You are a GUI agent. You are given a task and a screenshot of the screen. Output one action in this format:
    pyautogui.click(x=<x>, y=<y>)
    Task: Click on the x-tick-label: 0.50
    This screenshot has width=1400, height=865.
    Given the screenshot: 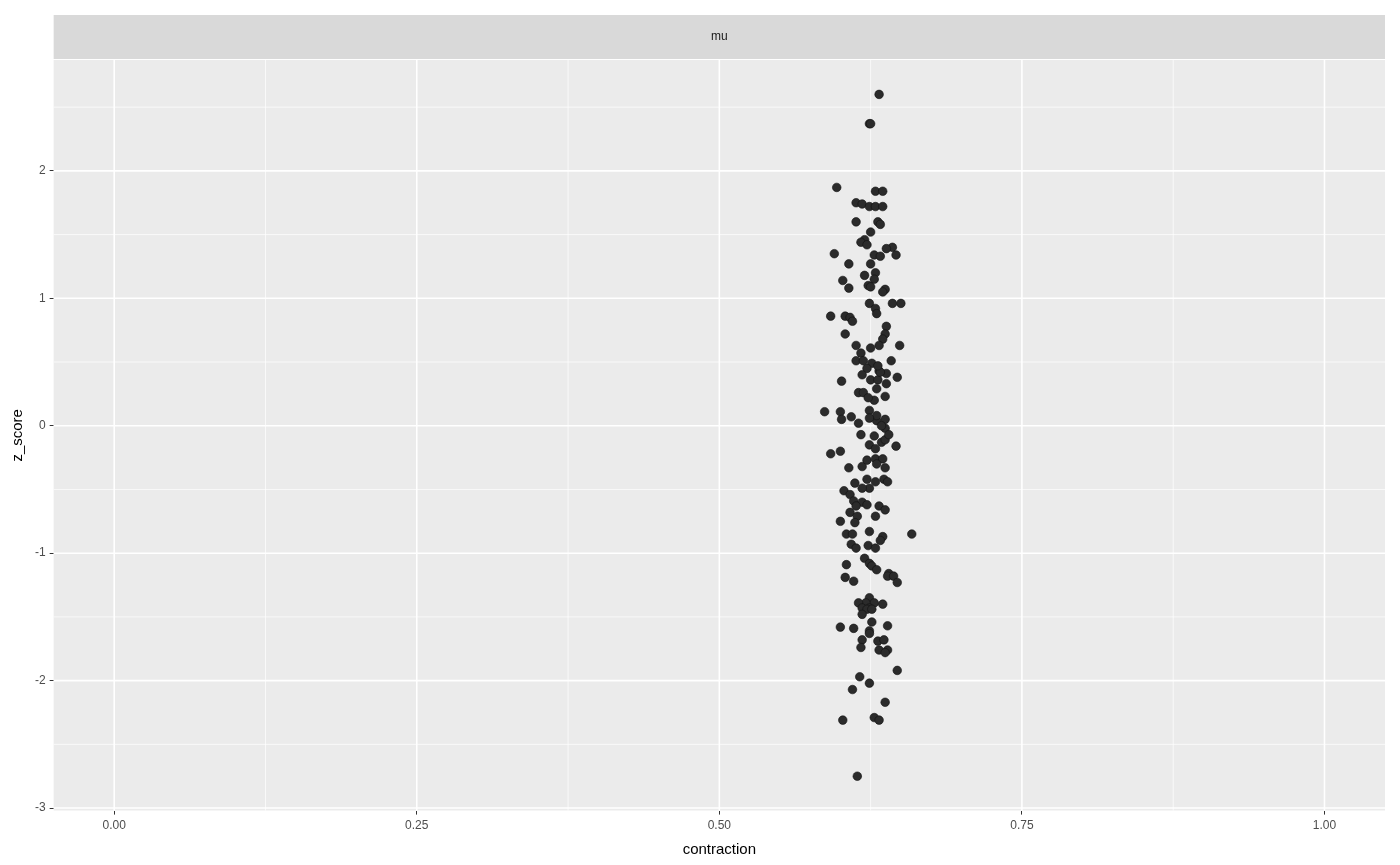 What is the action you would take?
    pyautogui.click(x=719, y=825)
    